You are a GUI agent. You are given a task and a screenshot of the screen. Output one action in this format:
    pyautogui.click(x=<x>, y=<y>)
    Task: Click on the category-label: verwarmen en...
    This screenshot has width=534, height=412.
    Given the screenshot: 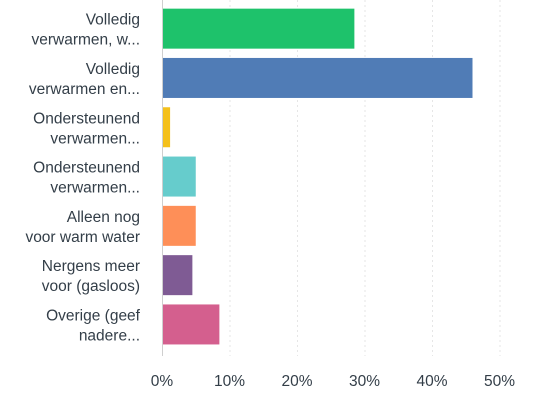 What is the action you would take?
    pyautogui.click(x=84, y=89)
    